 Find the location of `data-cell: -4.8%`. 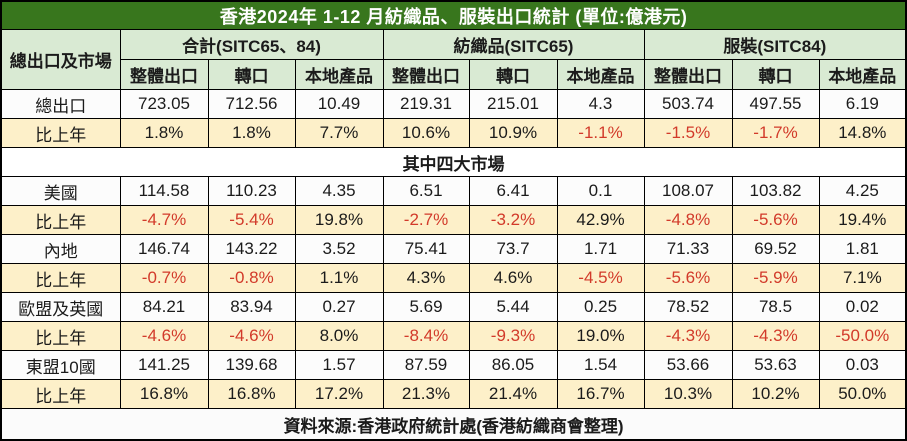

data-cell: -4.8% is located at coordinates (688, 220).